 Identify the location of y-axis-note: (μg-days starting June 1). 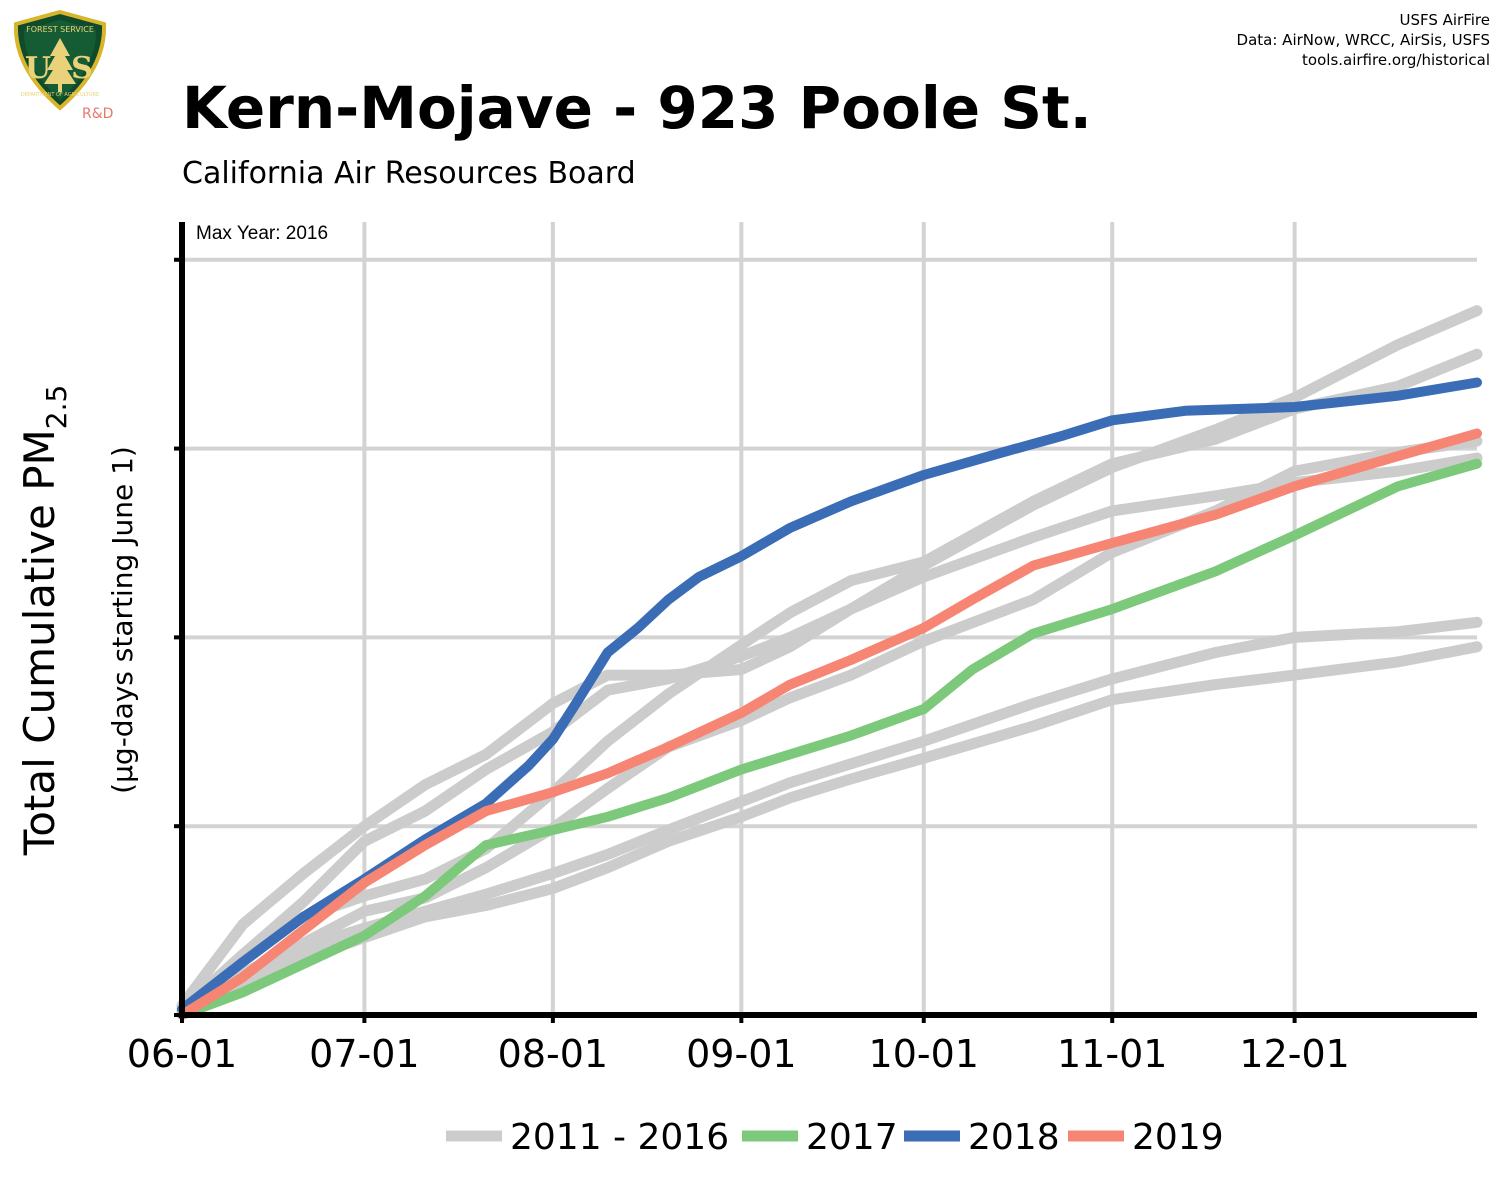
(122, 620).